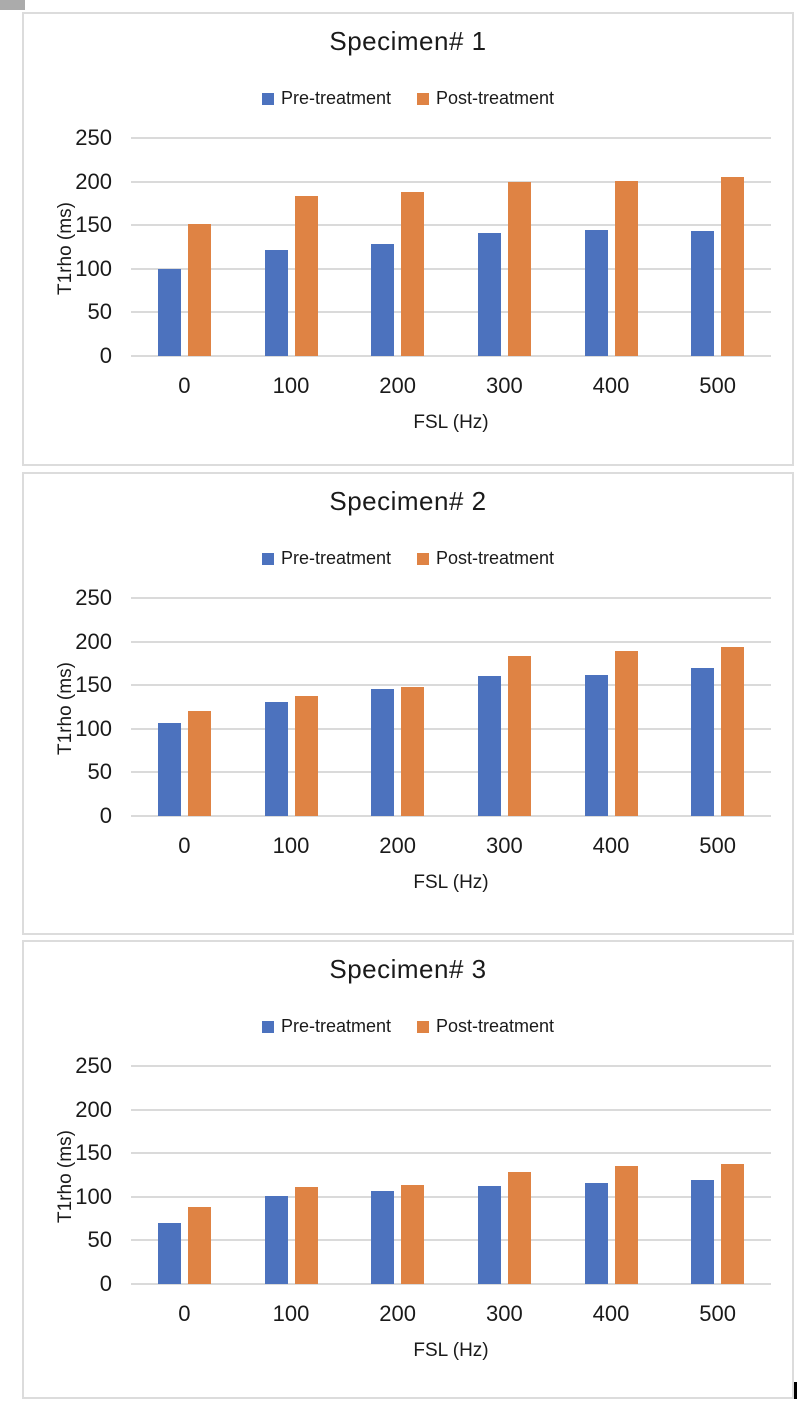  Describe the element at coordinates (267, 1026) in the screenshot. I see `legend-swatch-pre-icon` at that location.